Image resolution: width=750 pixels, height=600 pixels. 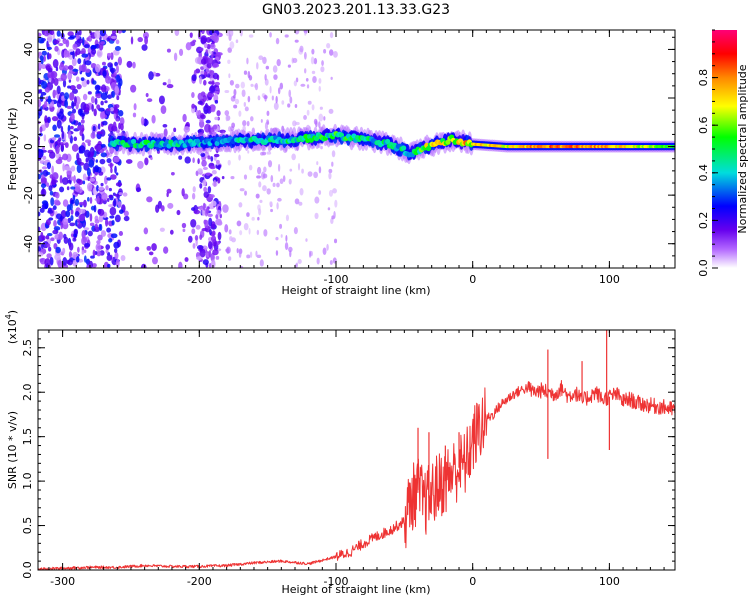 I want to click on colorbar-label: Normalized spectral amplitude, so click(x=742, y=148).